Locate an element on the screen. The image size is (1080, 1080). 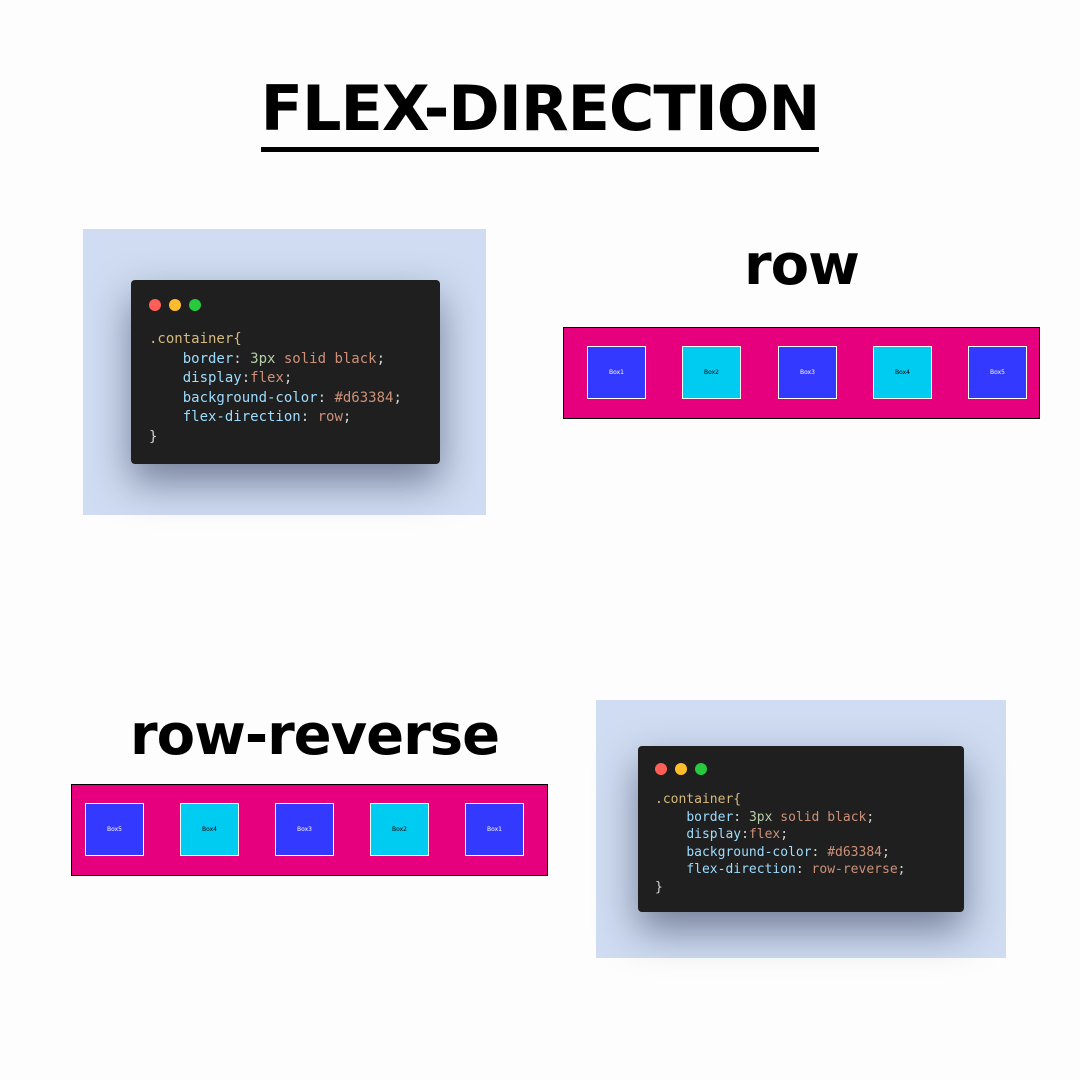
section-label-row: row is located at coordinates (802, 265).